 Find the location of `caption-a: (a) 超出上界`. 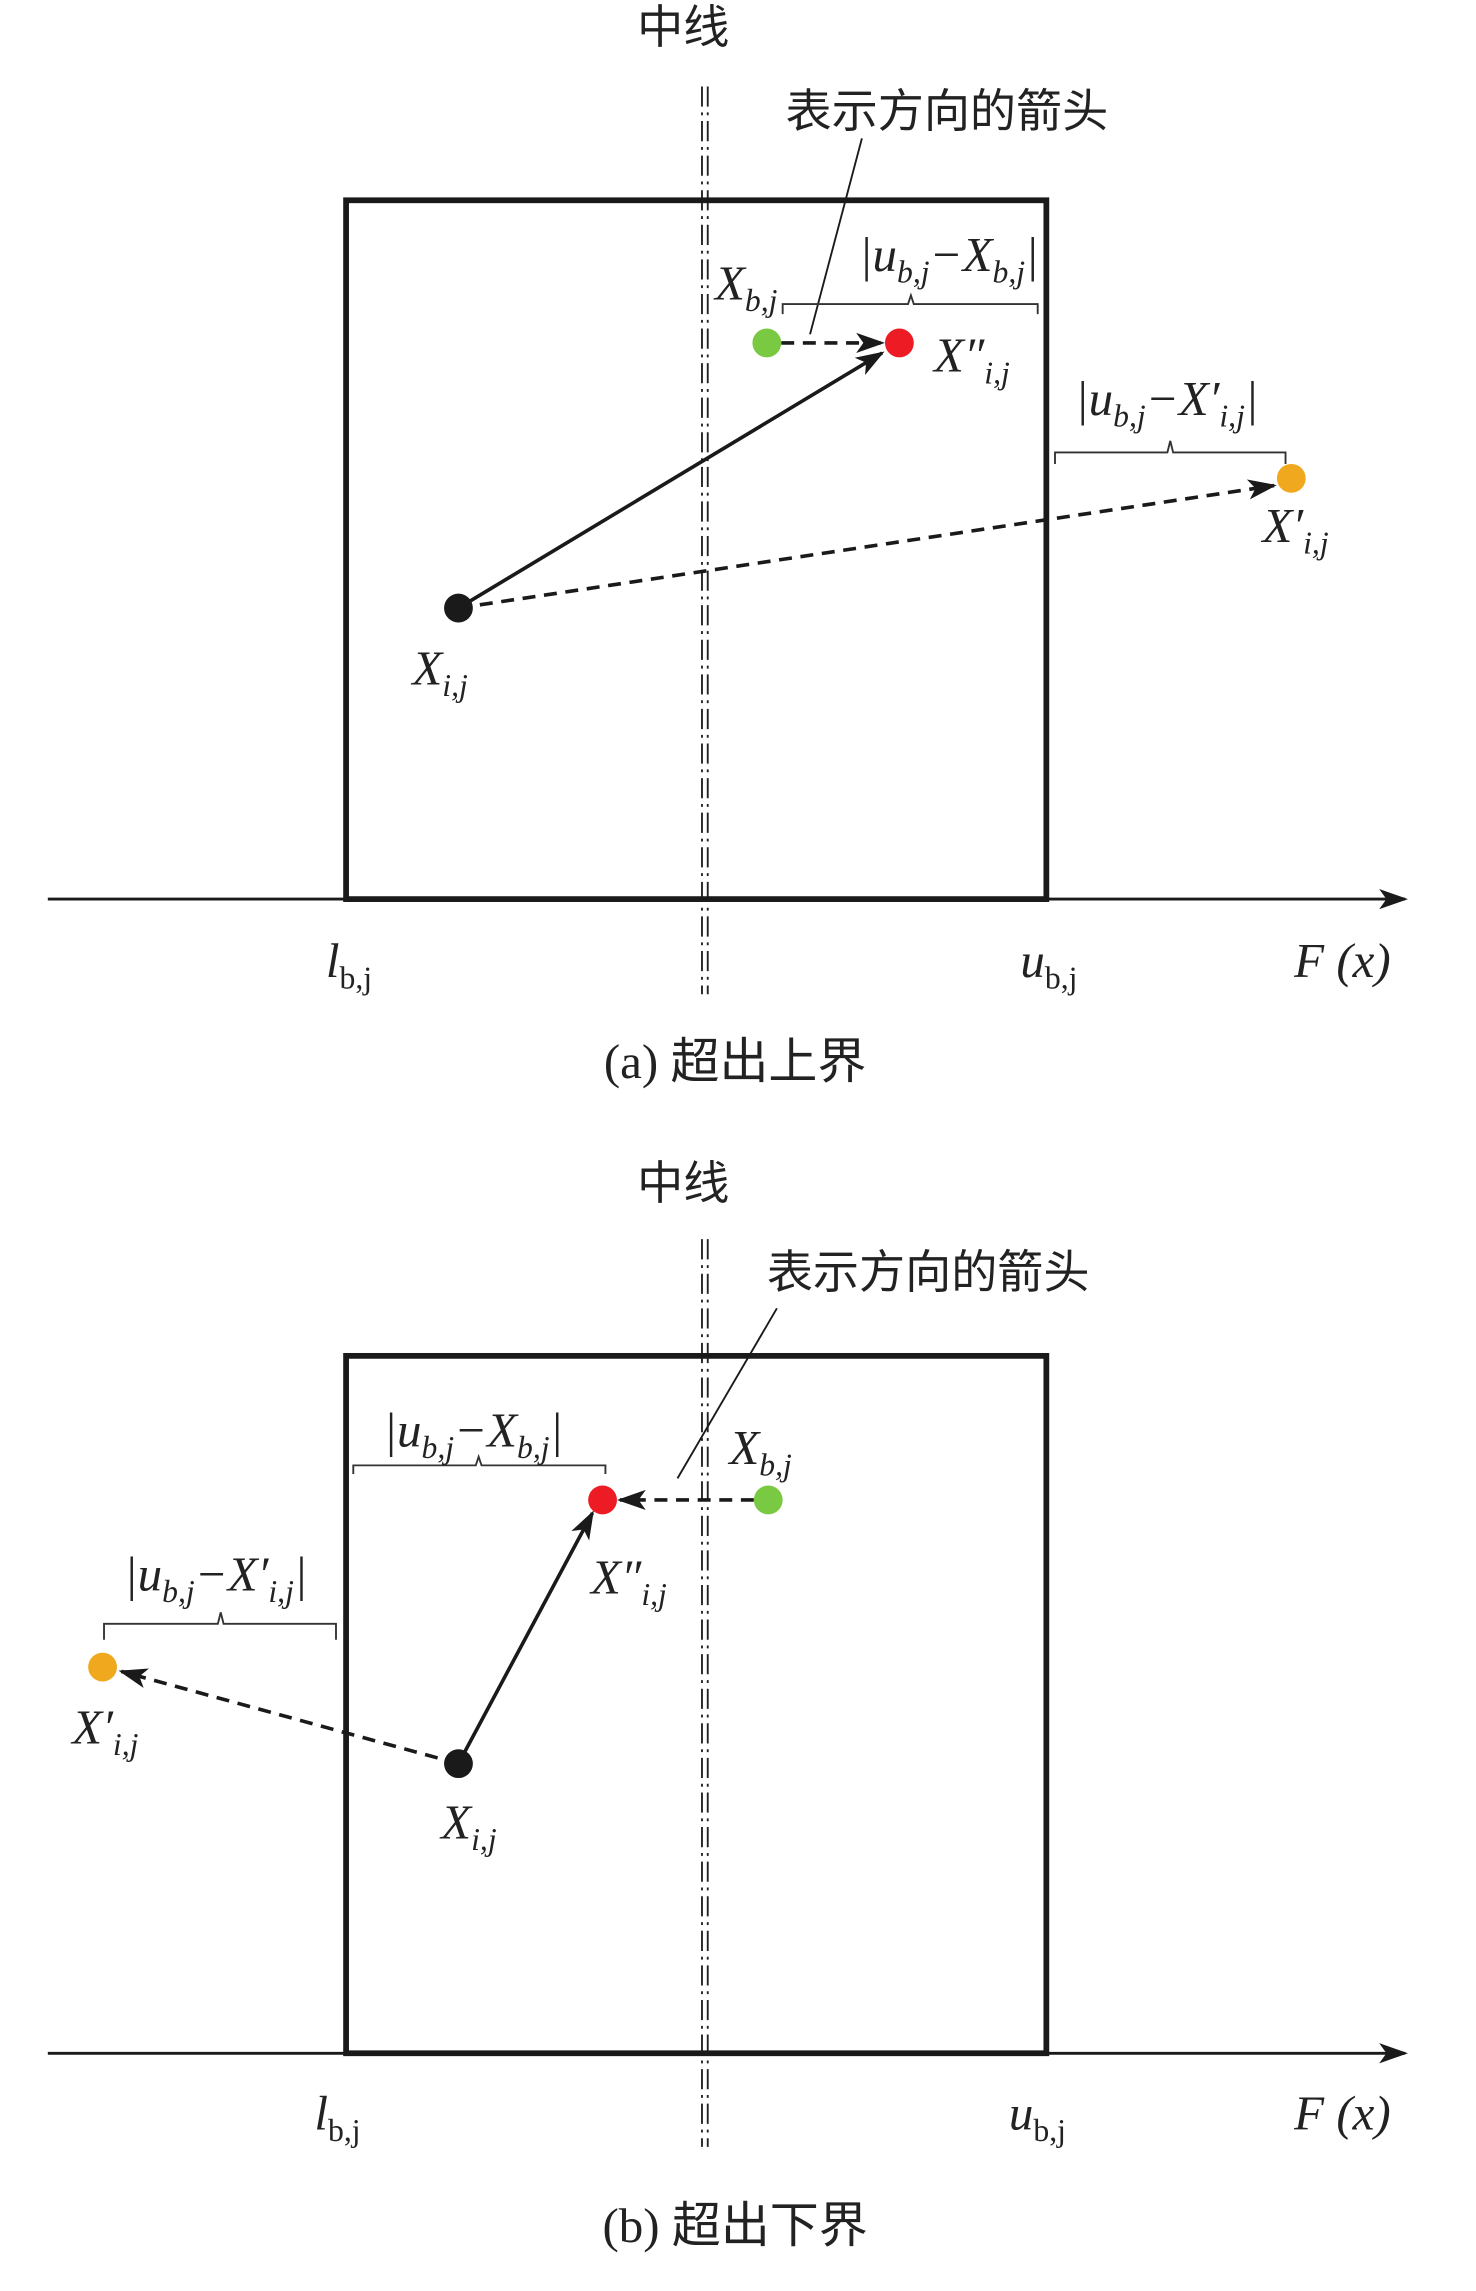

caption-a: (a) 超出上界 is located at coordinates (735, 1061).